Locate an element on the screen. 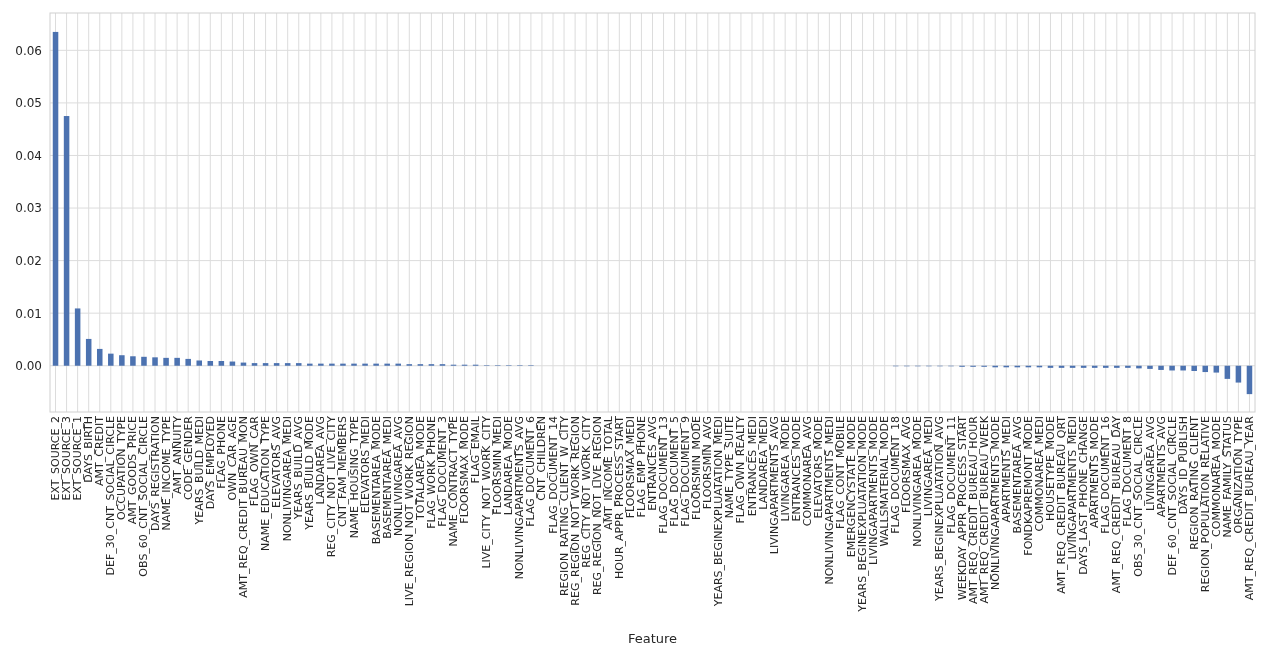  x-tick-label: YEARS_BUILD_MEDI is located at coordinates (199, 471).